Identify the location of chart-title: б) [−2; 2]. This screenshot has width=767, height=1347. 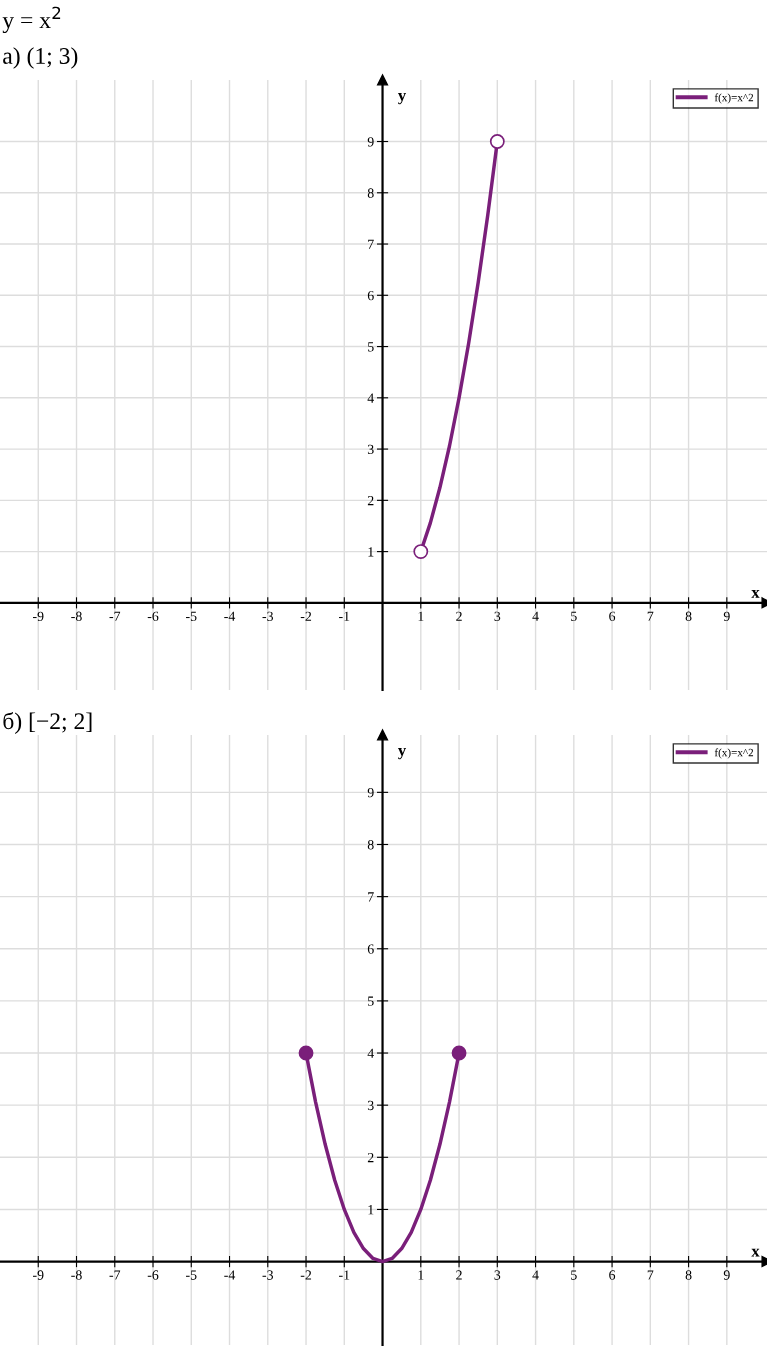
(47, 723).